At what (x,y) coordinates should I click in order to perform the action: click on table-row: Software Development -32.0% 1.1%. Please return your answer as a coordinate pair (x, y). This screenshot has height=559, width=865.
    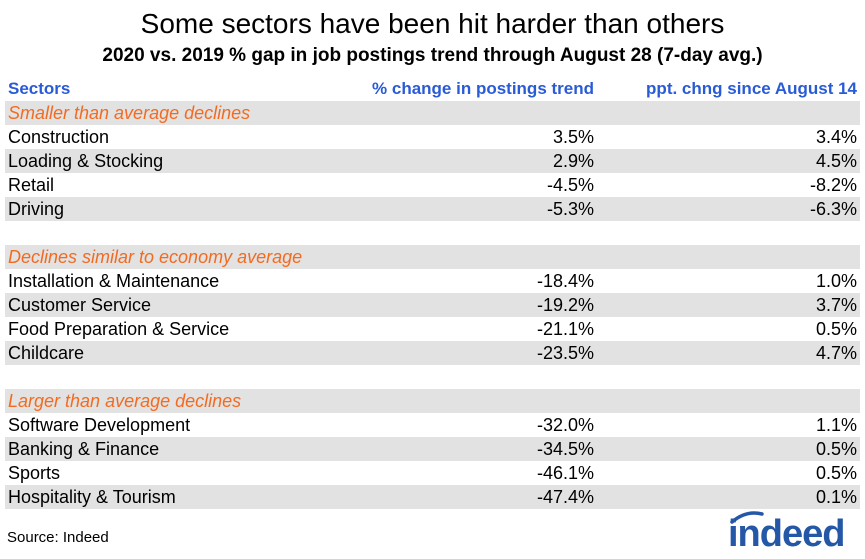
    Looking at the image, I should click on (432, 425).